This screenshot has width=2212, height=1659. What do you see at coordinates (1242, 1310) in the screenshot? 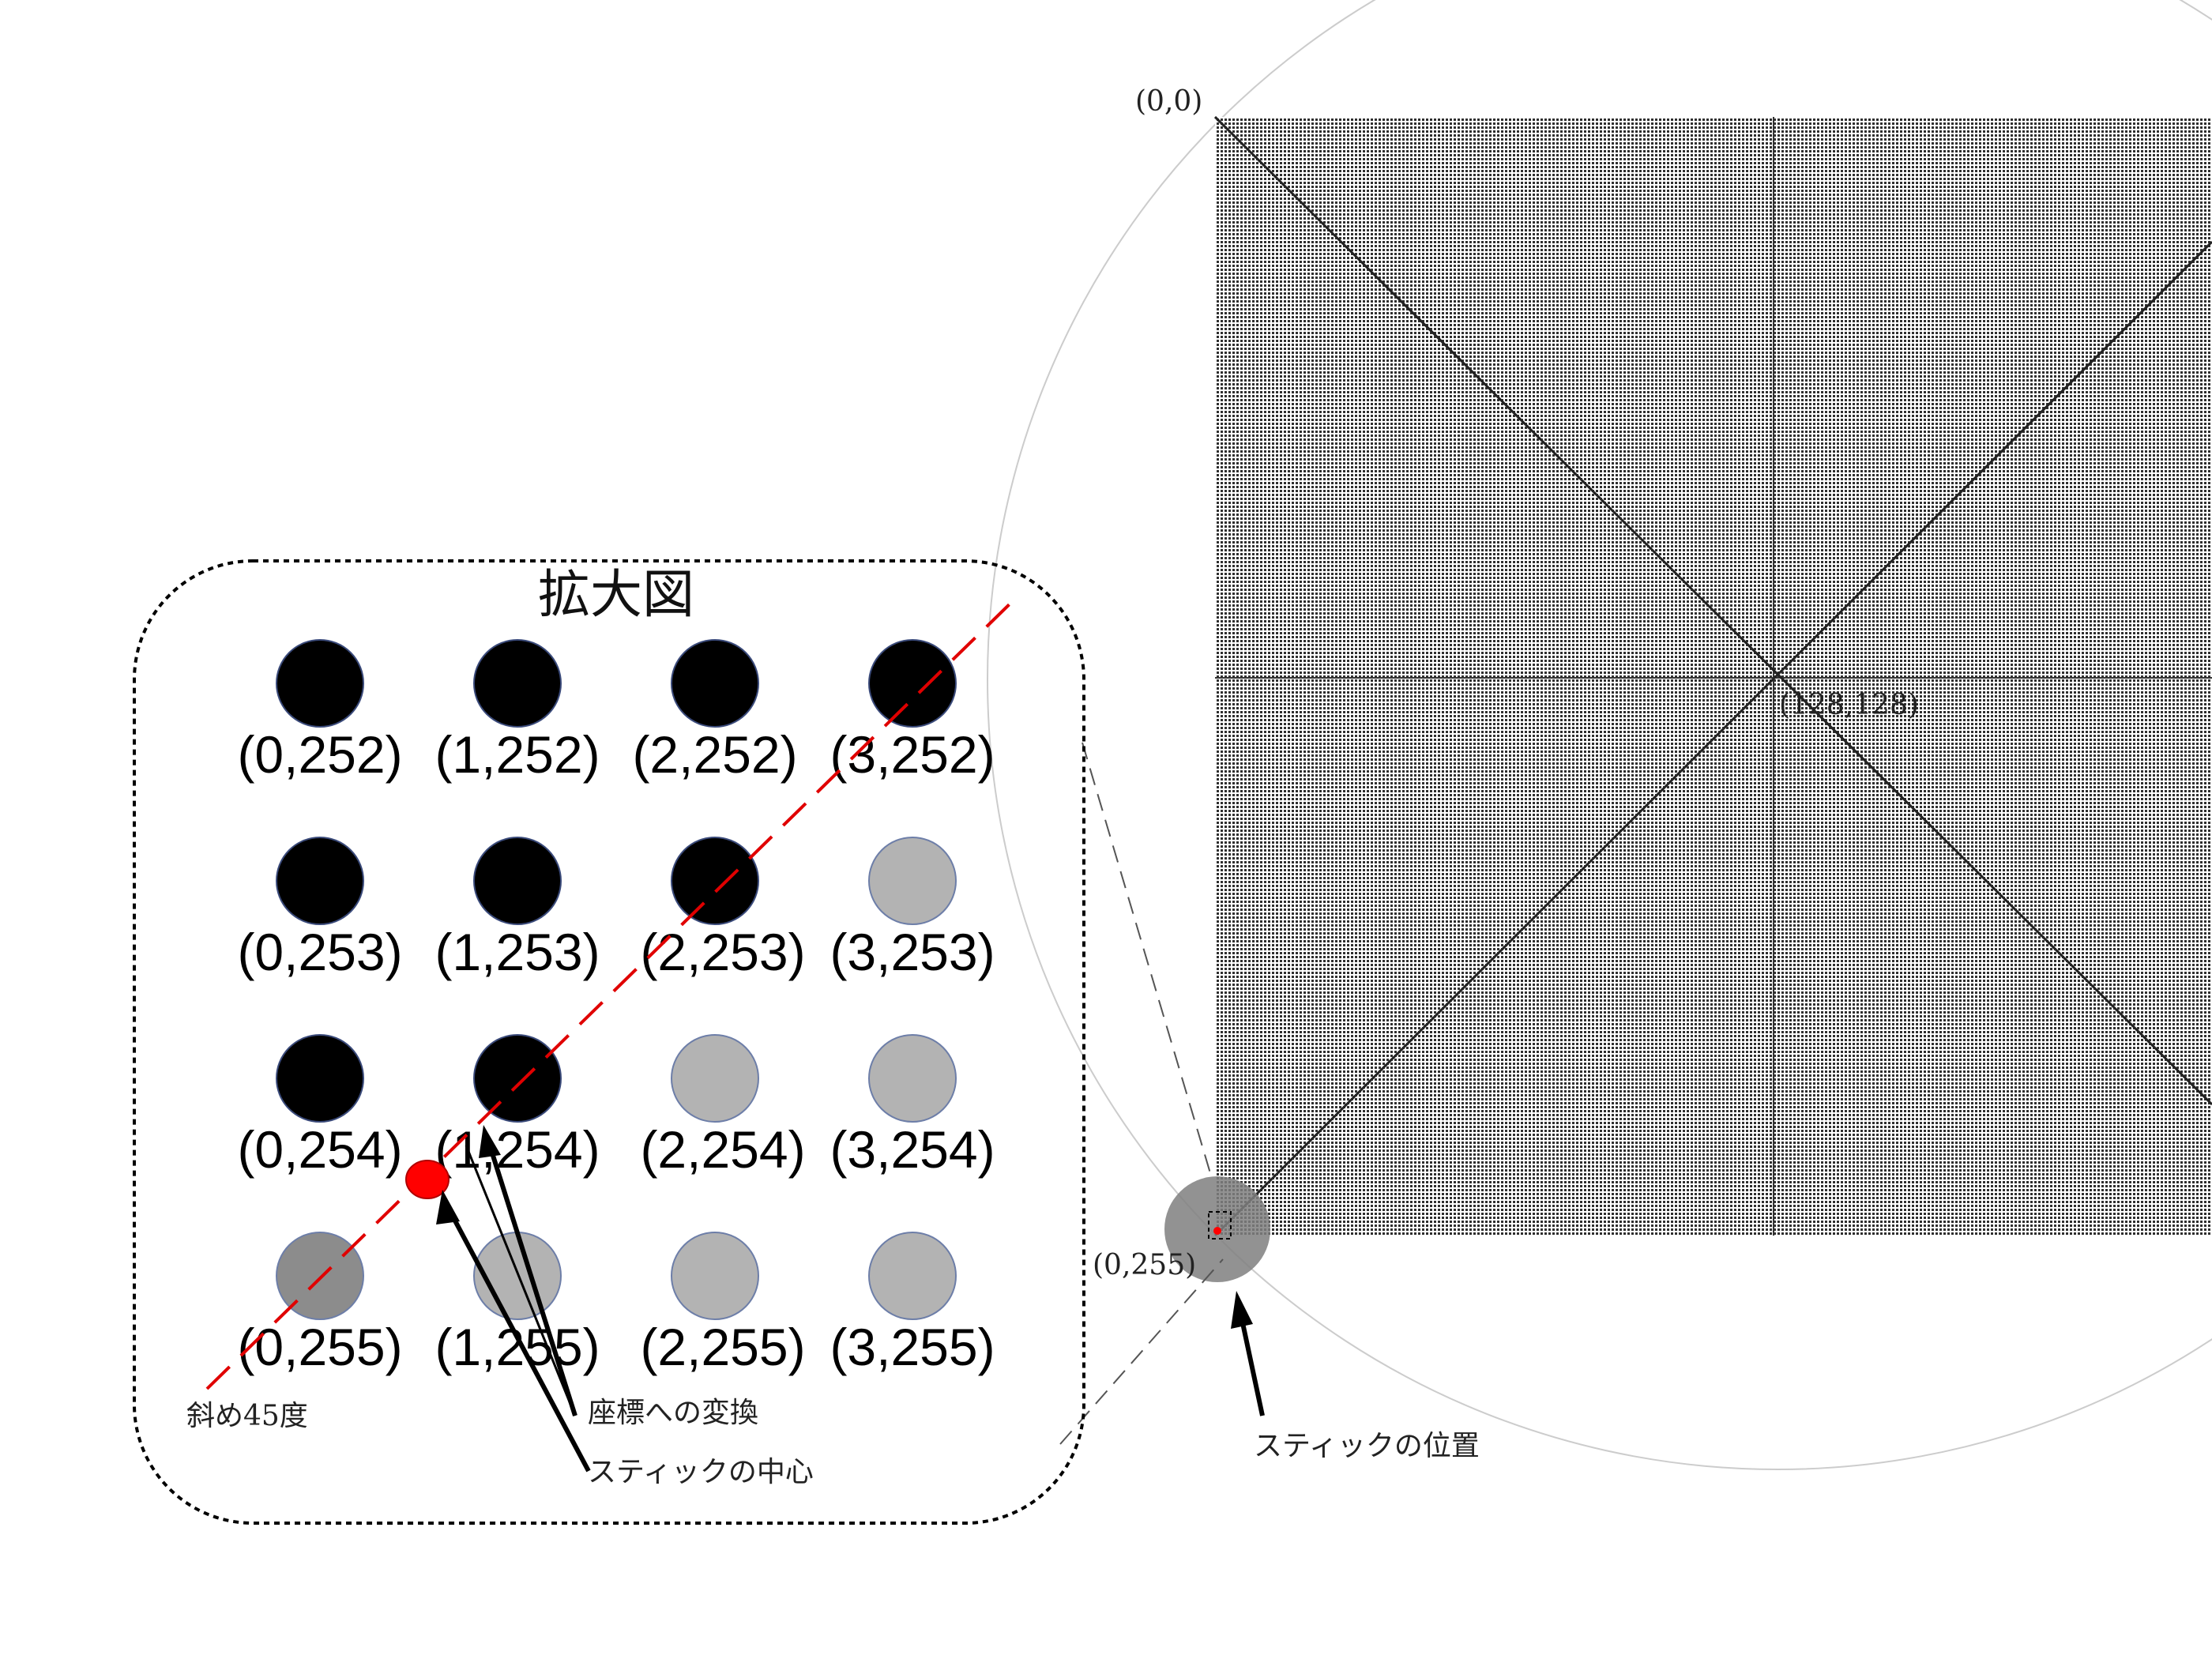
I see `stick-position-arrowhead` at bounding box center [1242, 1310].